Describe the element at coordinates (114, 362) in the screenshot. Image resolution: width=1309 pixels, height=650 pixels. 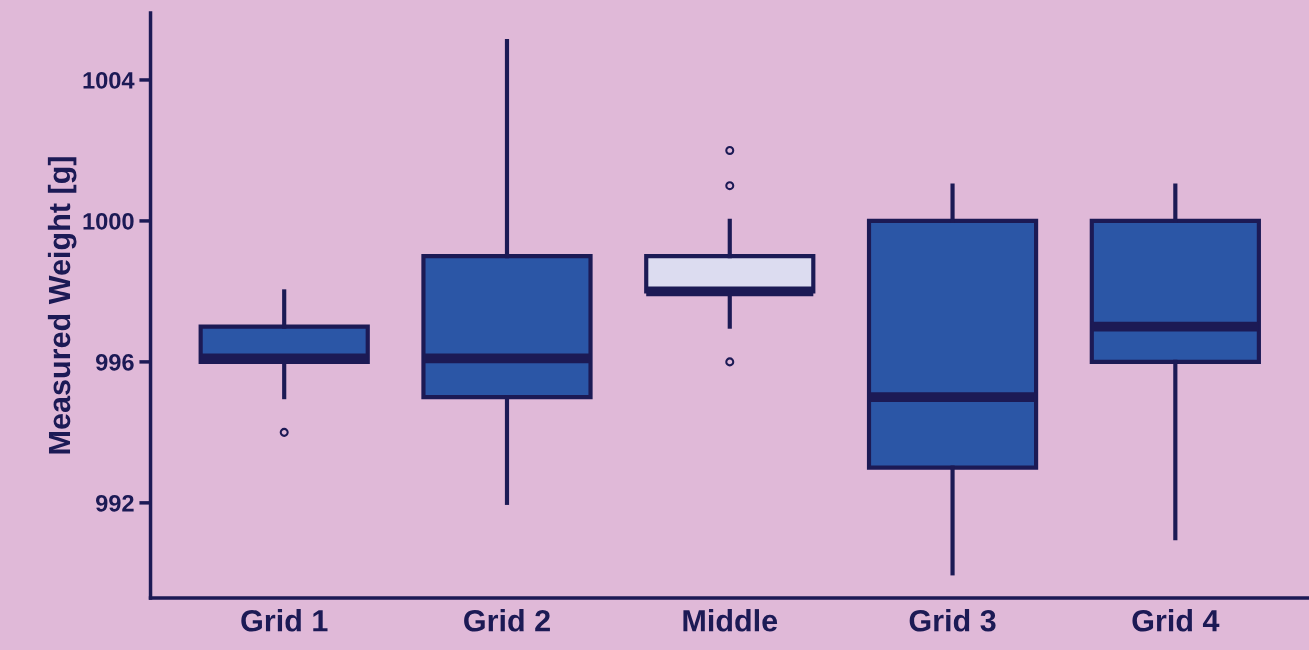
I see `y-tick-label: 996` at that location.